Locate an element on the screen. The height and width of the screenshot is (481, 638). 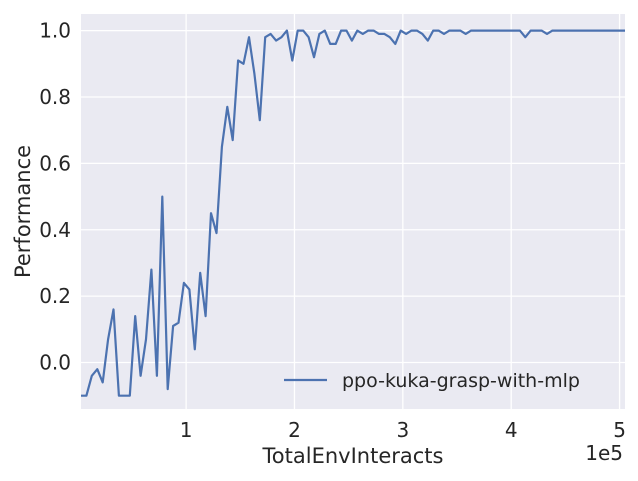
legend-entry-label: ppo-kuka-grasp-with-mlp is located at coordinates (461, 381).